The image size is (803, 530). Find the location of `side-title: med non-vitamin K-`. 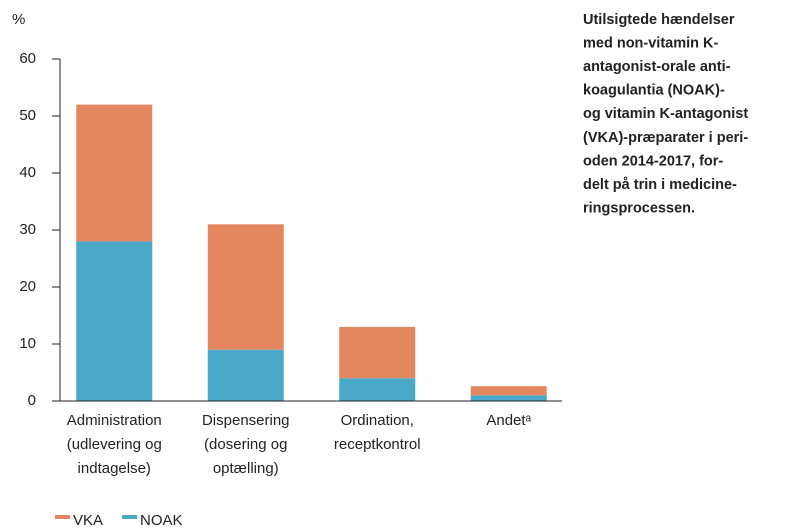

side-title: med non-vitamin K- is located at coordinates (651, 43).